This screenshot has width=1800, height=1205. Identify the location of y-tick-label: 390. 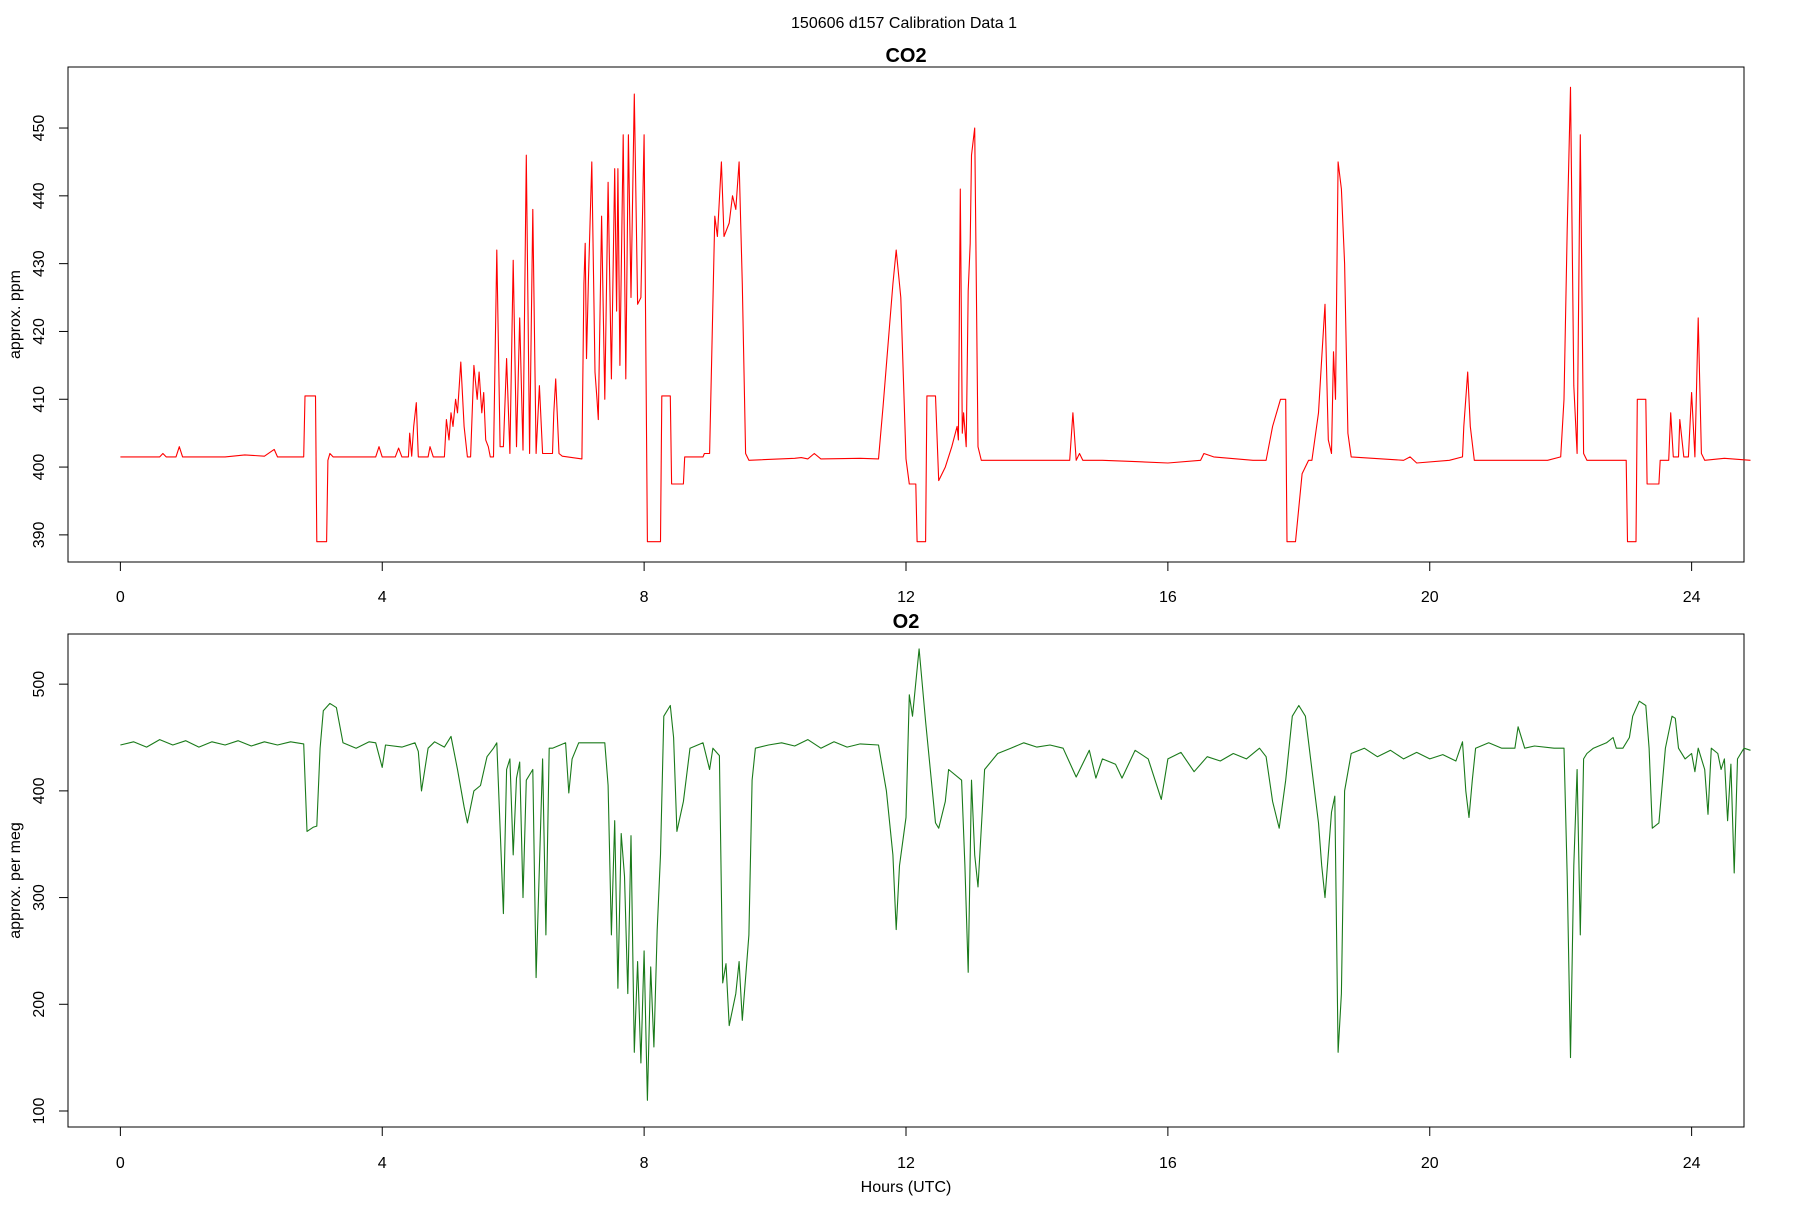
(39, 534).